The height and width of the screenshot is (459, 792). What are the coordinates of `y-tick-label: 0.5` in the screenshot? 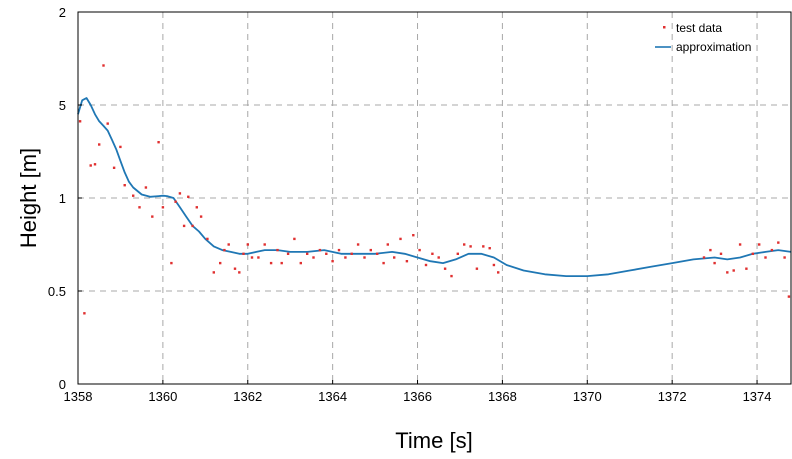 It's located at (57, 291).